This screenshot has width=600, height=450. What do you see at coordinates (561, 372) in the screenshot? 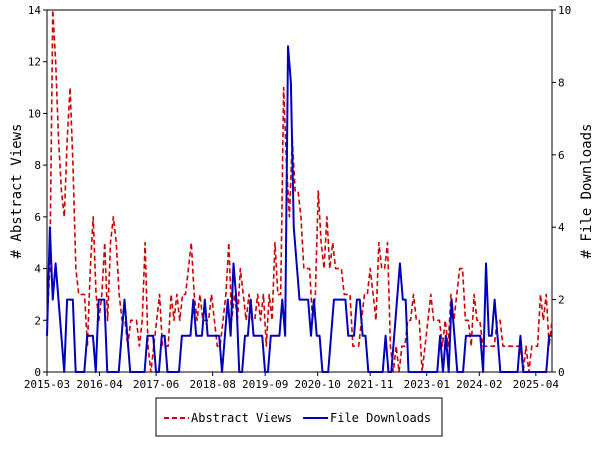
I see `y2-tick-label: 0` at bounding box center [561, 372].